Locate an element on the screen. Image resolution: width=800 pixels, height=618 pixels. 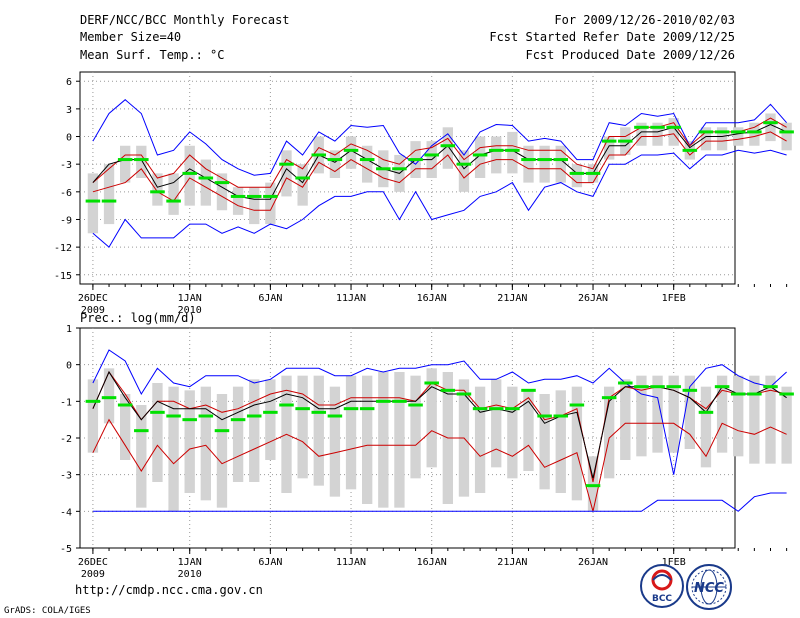
y-tick-label: -12 is located at coordinates (63, 248).